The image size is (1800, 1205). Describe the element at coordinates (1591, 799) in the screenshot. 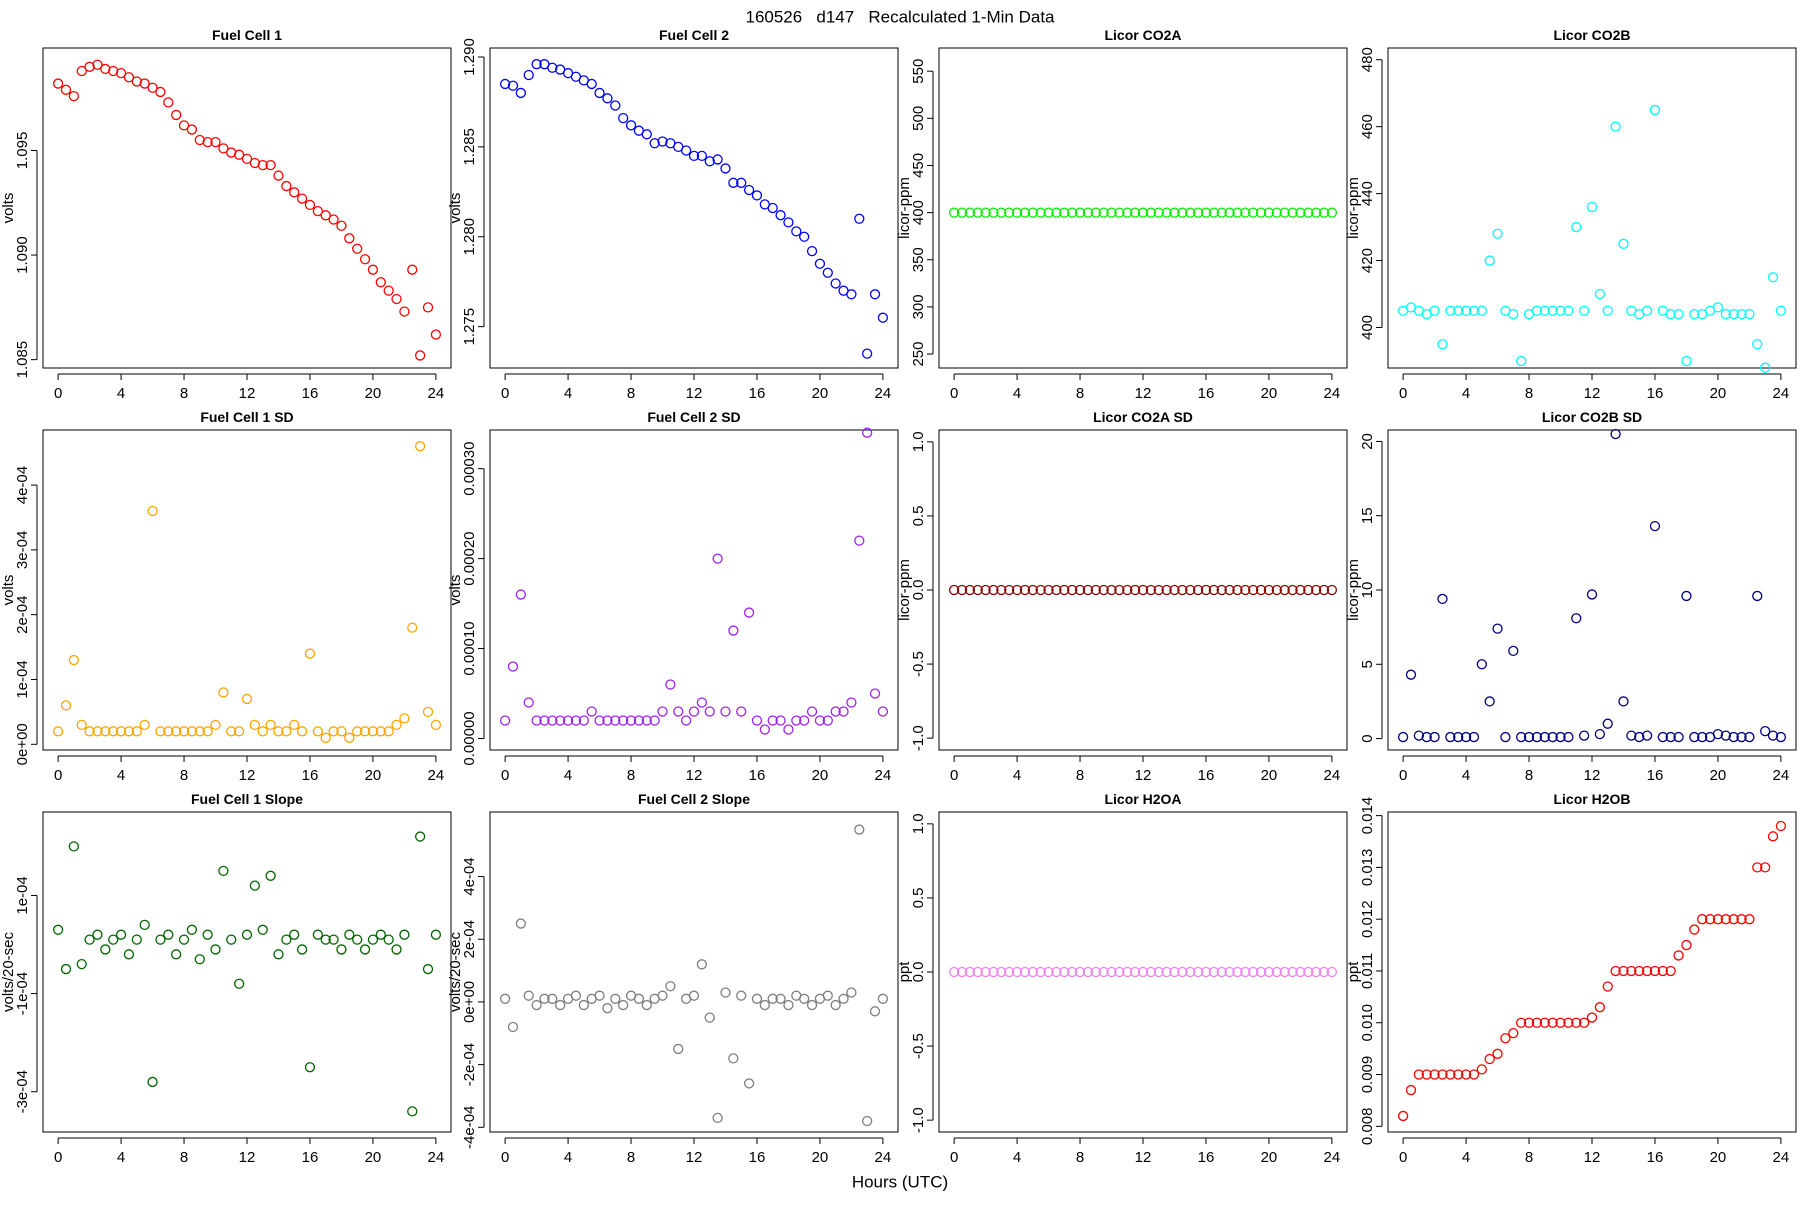

I see `panel-title: Licor H2OB` at that location.